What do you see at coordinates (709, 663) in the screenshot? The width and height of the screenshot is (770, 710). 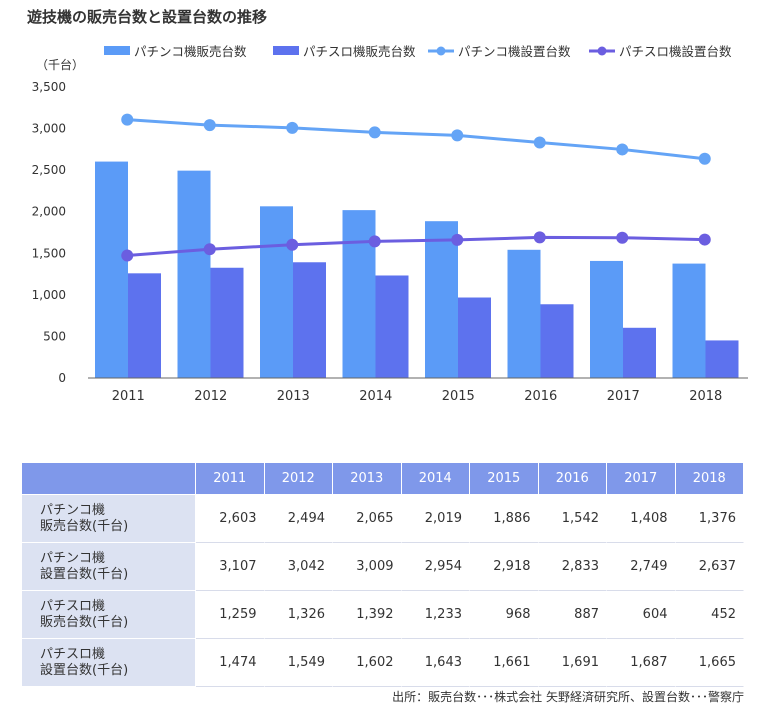 I see `table-cell: 1,665` at bounding box center [709, 663].